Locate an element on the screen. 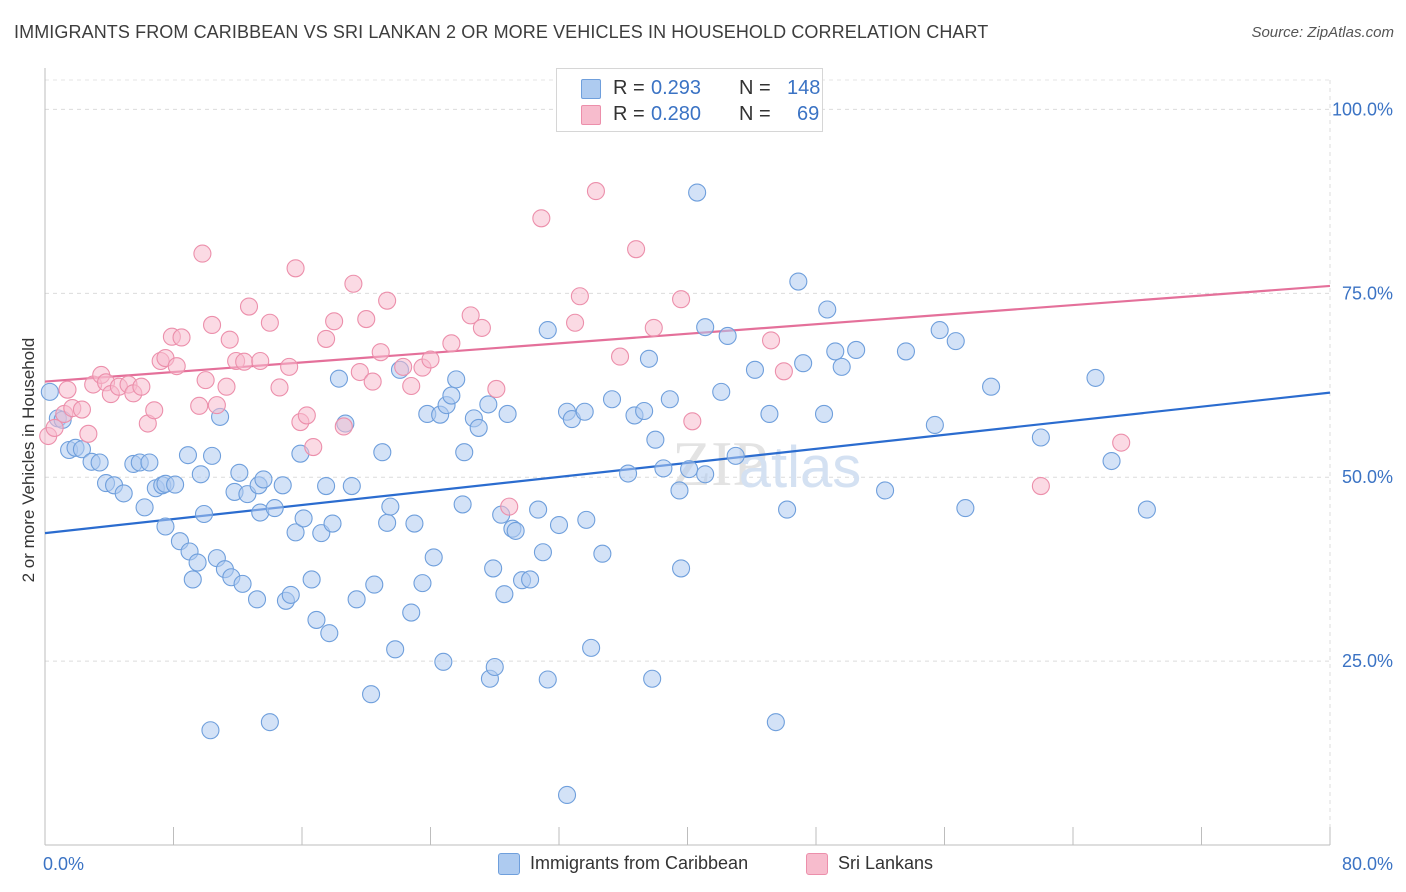 This screenshot has height=892, width=1406. legend-r-label: R = is located at coordinates (629, 88).